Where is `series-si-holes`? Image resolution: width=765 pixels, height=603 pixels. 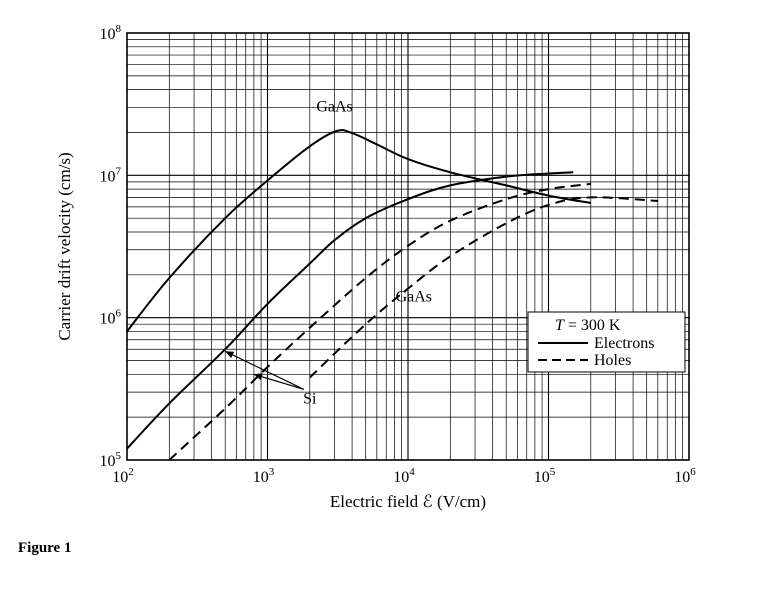 series-si-holes is located at coordinates (483, 287).